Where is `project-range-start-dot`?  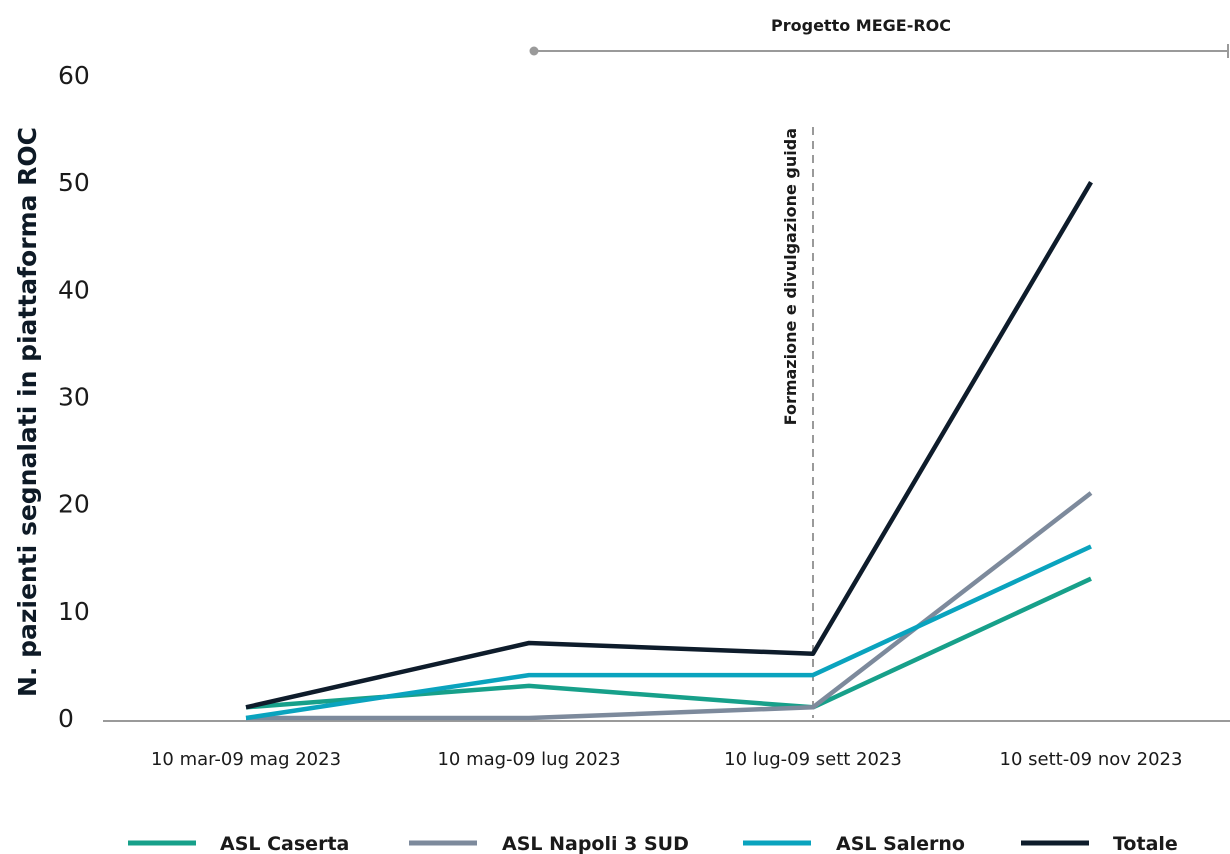
project-range-start-dot is located at coordinates (534, 51).